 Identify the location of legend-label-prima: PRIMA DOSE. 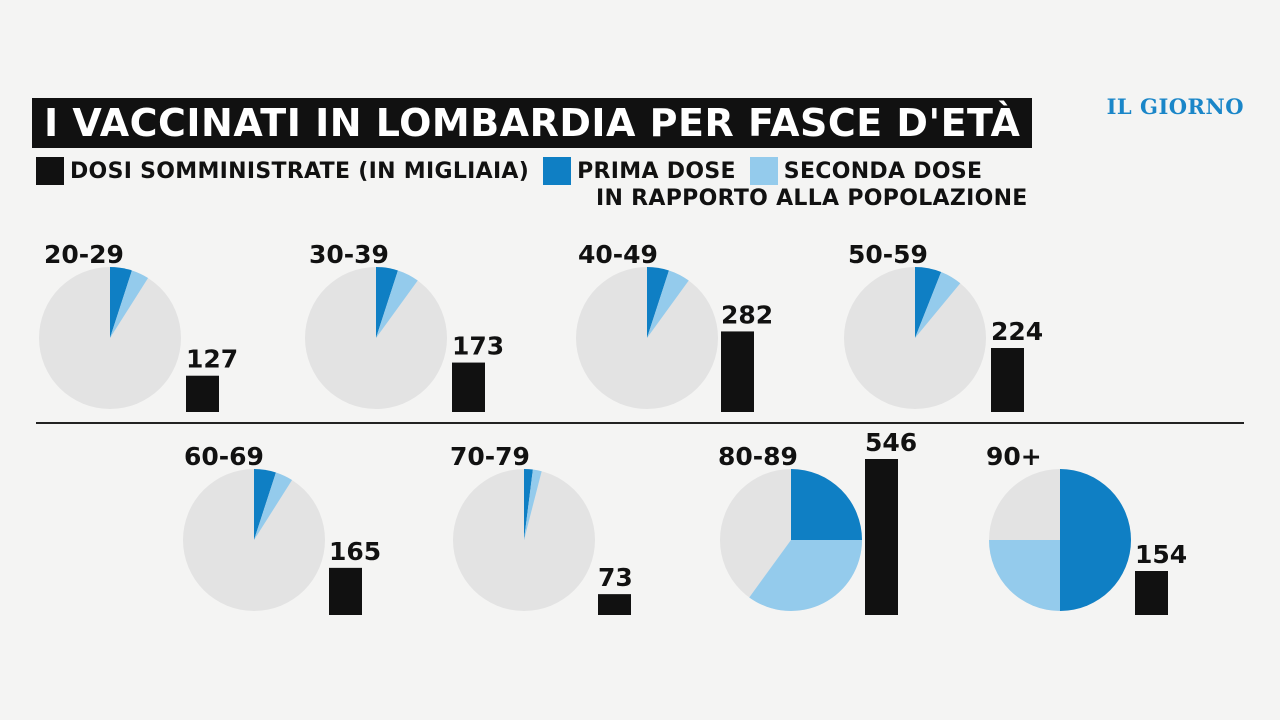
(656, 171).